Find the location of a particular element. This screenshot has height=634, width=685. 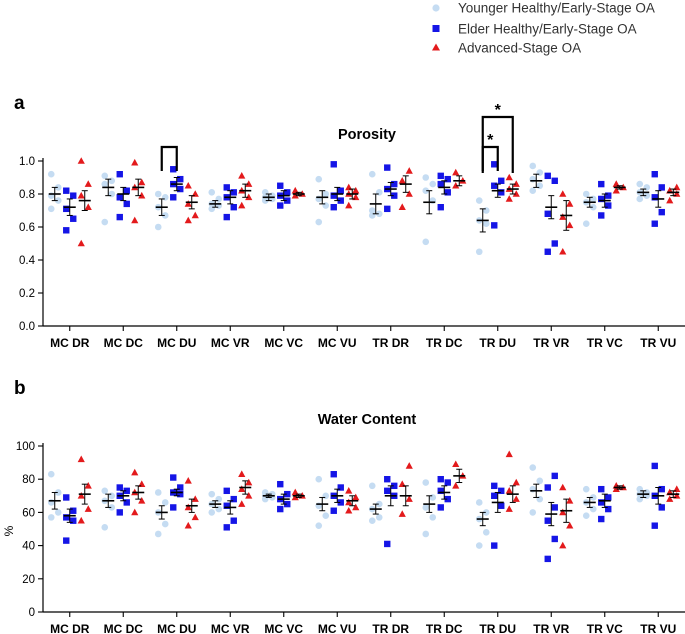

chart-title-porosity: Porosity is located at coordinates (367, 135).